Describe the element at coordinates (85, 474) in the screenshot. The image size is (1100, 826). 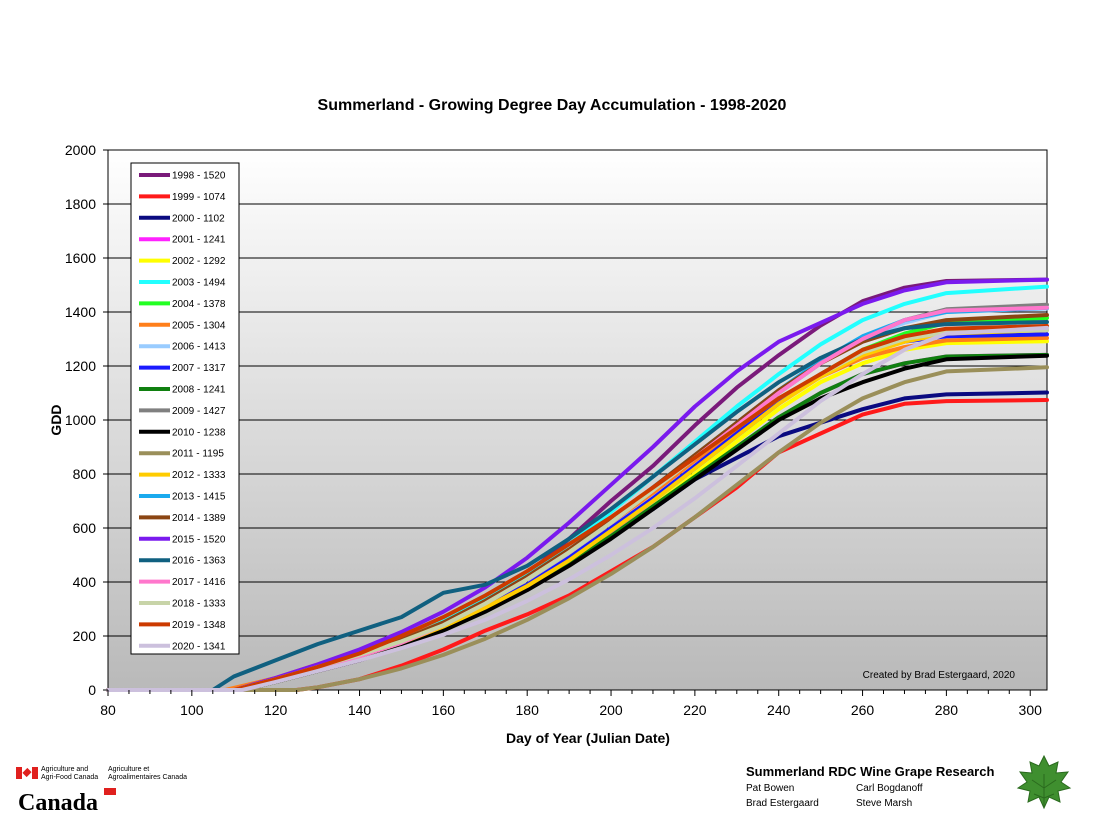
I see `y-tick-label: 800` at that location.